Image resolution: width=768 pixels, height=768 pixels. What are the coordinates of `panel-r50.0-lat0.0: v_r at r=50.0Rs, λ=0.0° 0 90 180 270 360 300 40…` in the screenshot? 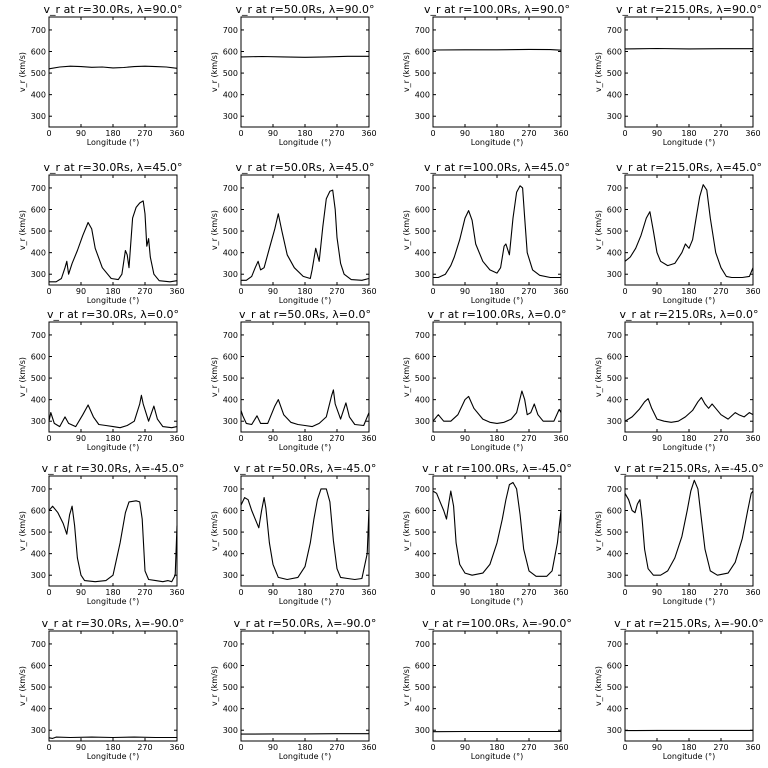 It's located at (293, 380).